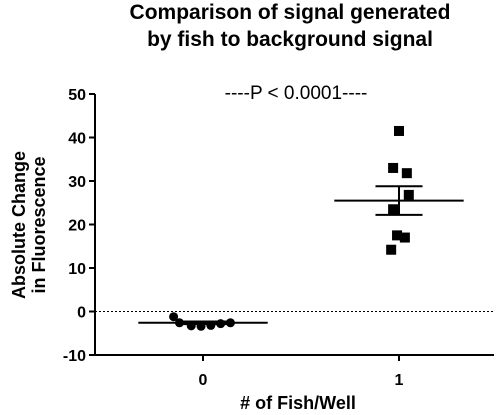  What do you see at coordinates (77, 269) in the screenshot?
I see `y-tick-label: 10` at bounding box center [77, 269].